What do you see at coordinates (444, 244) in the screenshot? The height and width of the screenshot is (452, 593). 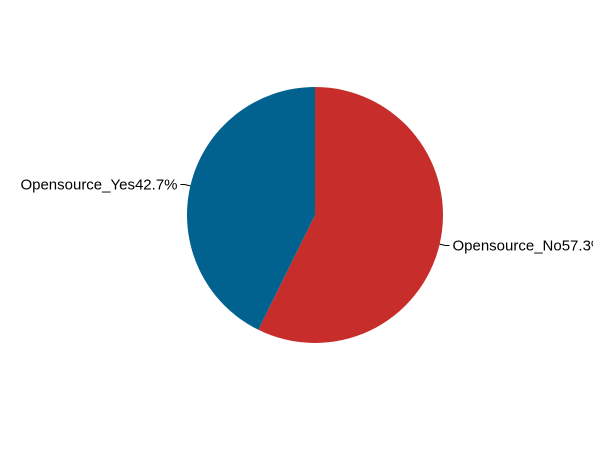 I see `leader-line-opensource-no` at bounding box center [444, 244].